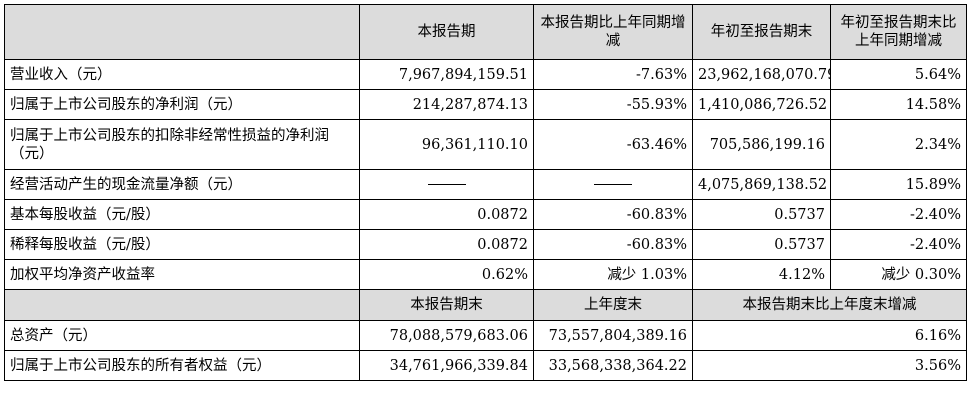  What do you see at coordinates (182, 144) in the screenshot?
I see `row-label: 归属于上市公司股东的扣除非经常性损益的净利润（元）` at bounding box center [182, 144].